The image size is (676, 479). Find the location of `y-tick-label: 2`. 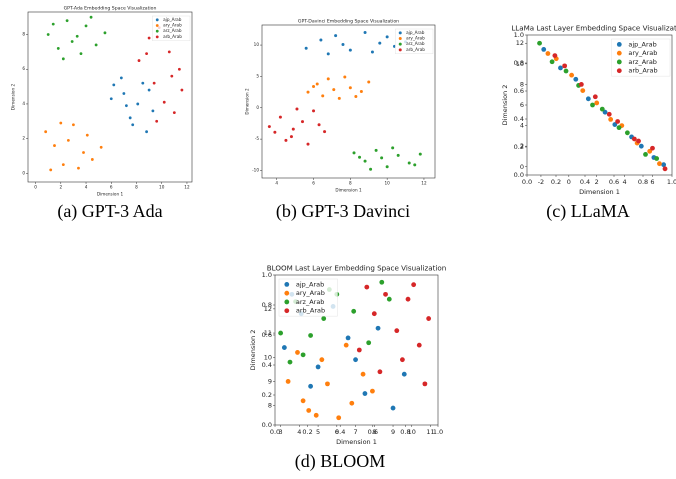

y-tick-label: 2 is located at coordinates (23, 138).